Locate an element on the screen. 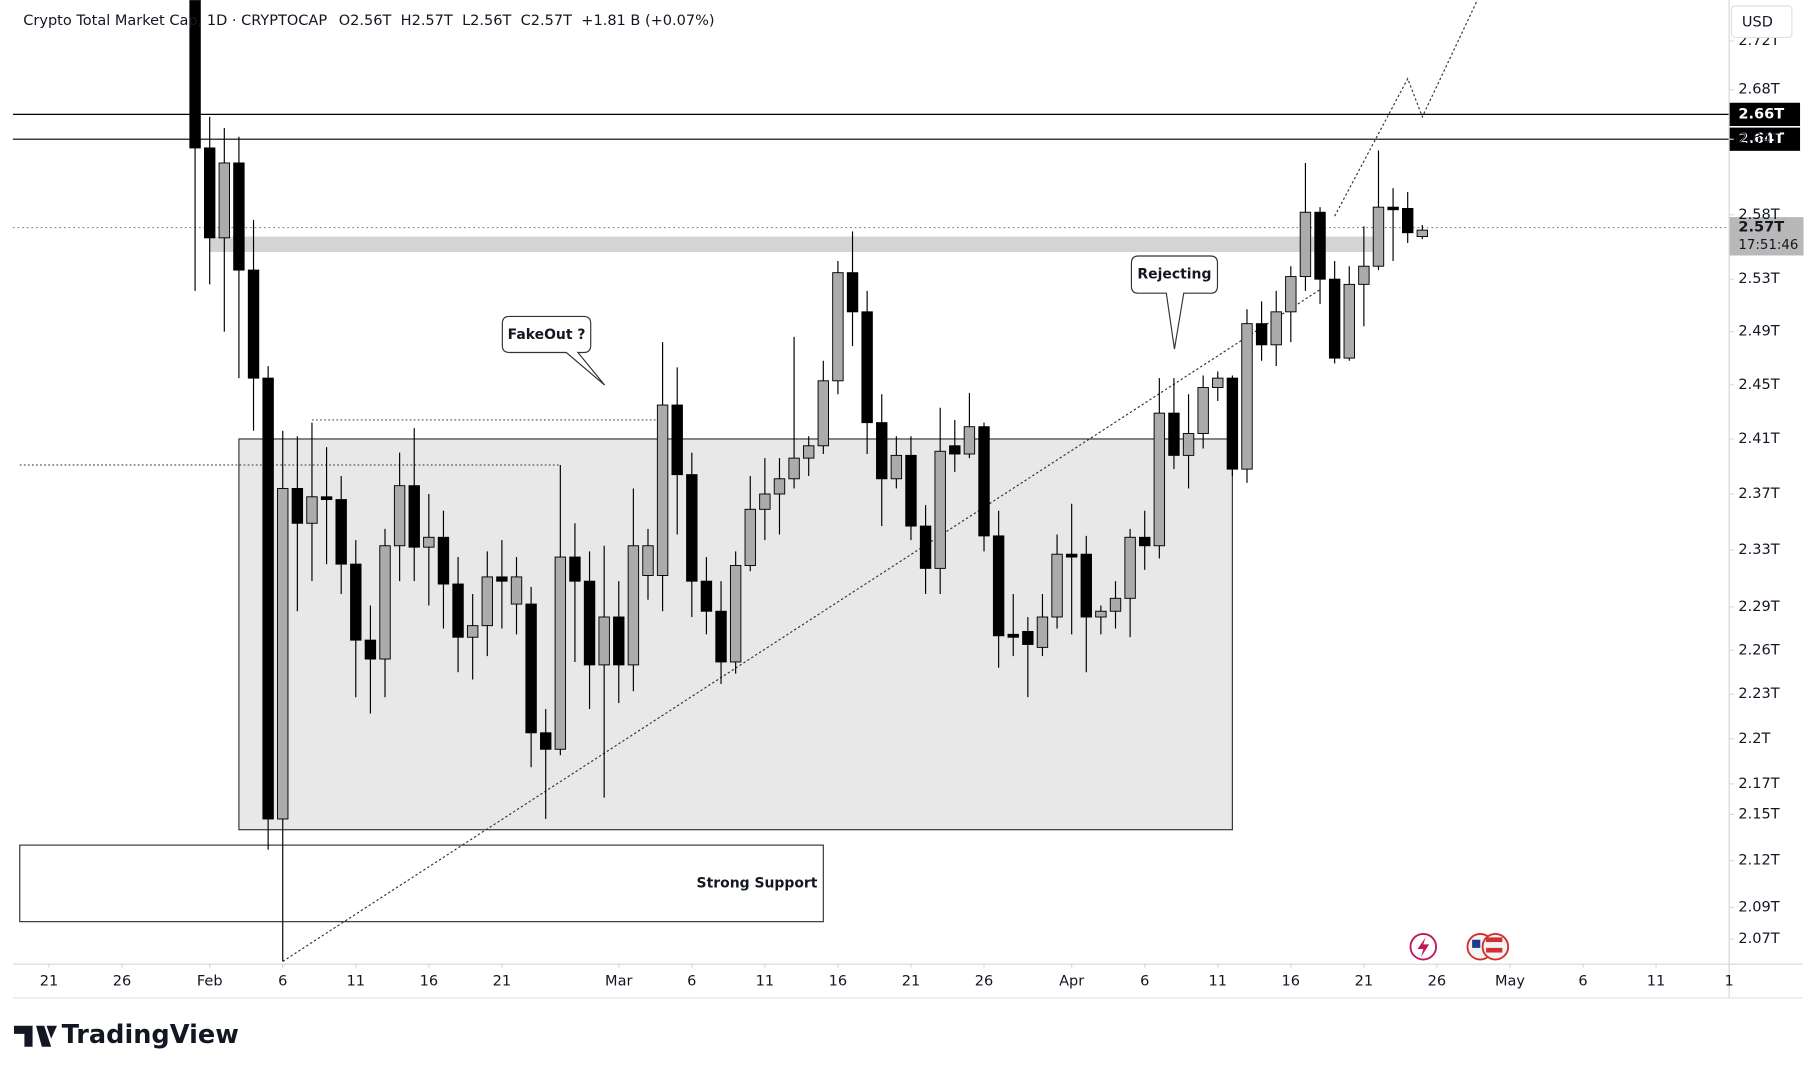 The image size is (1814, 1069). icon-lightning is located at coordinates (1423, 946).